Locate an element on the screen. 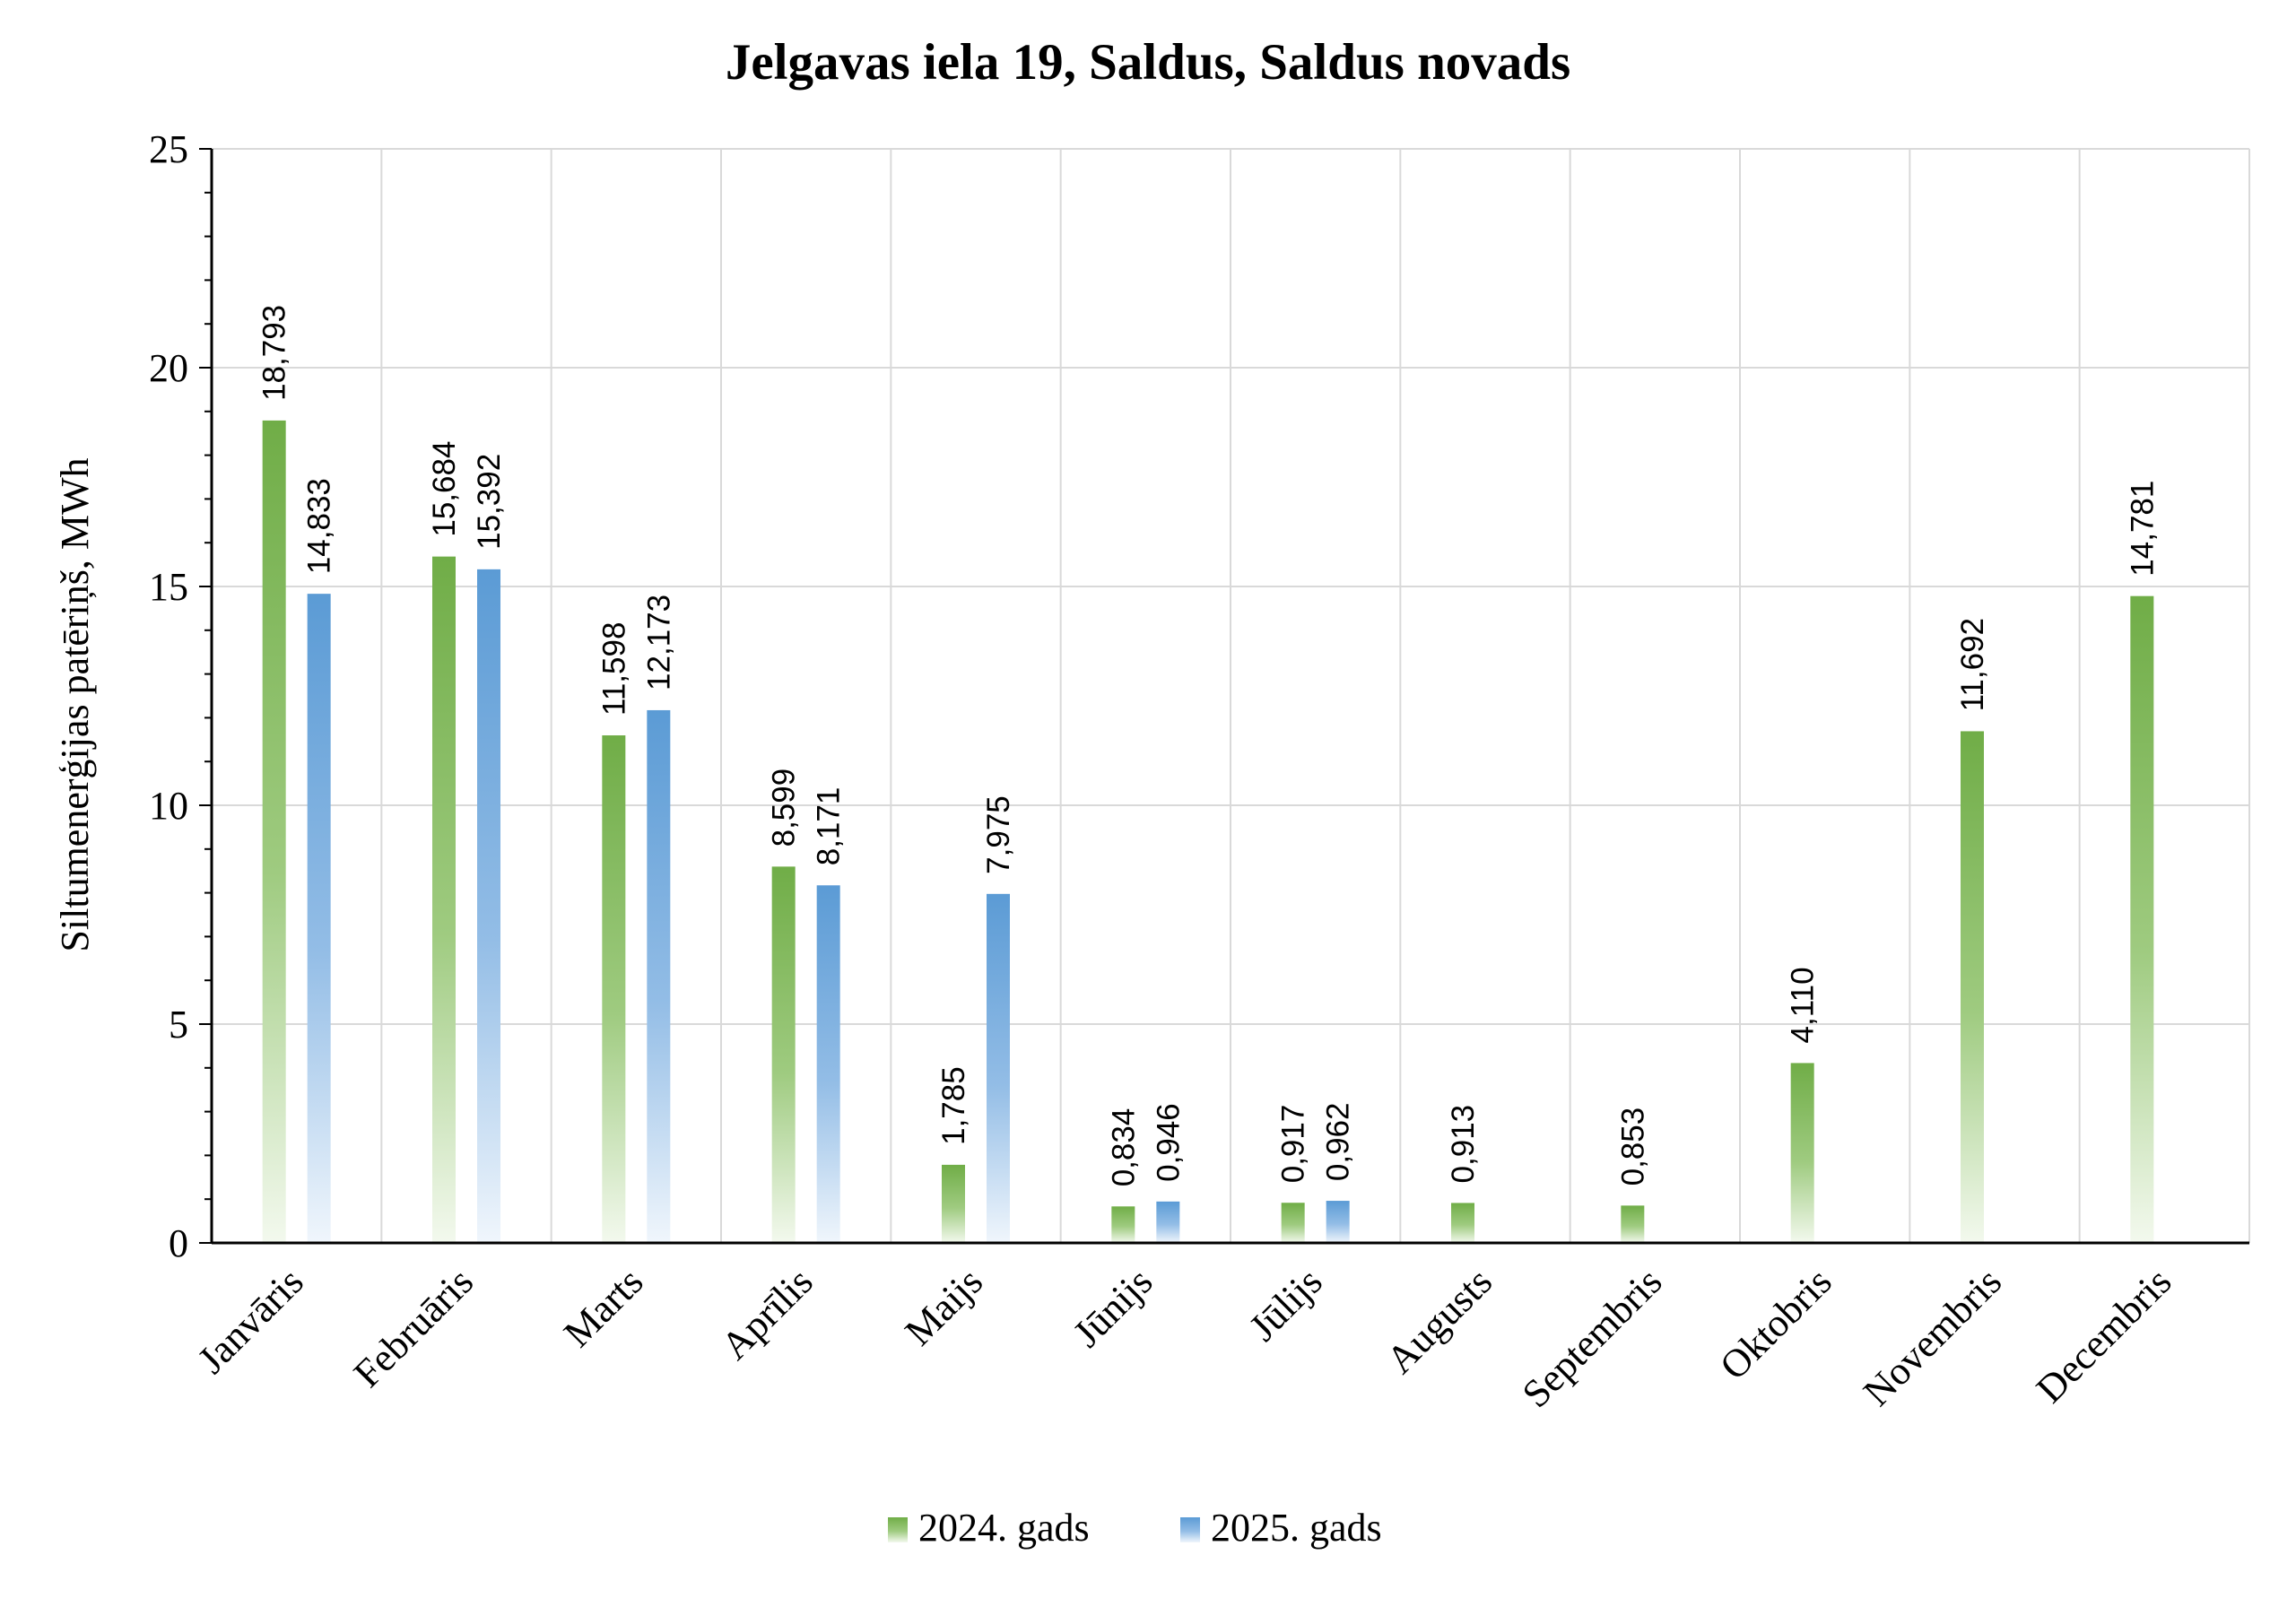  x-category-label: Jūlijs is located at coordinates (1285, 1304).